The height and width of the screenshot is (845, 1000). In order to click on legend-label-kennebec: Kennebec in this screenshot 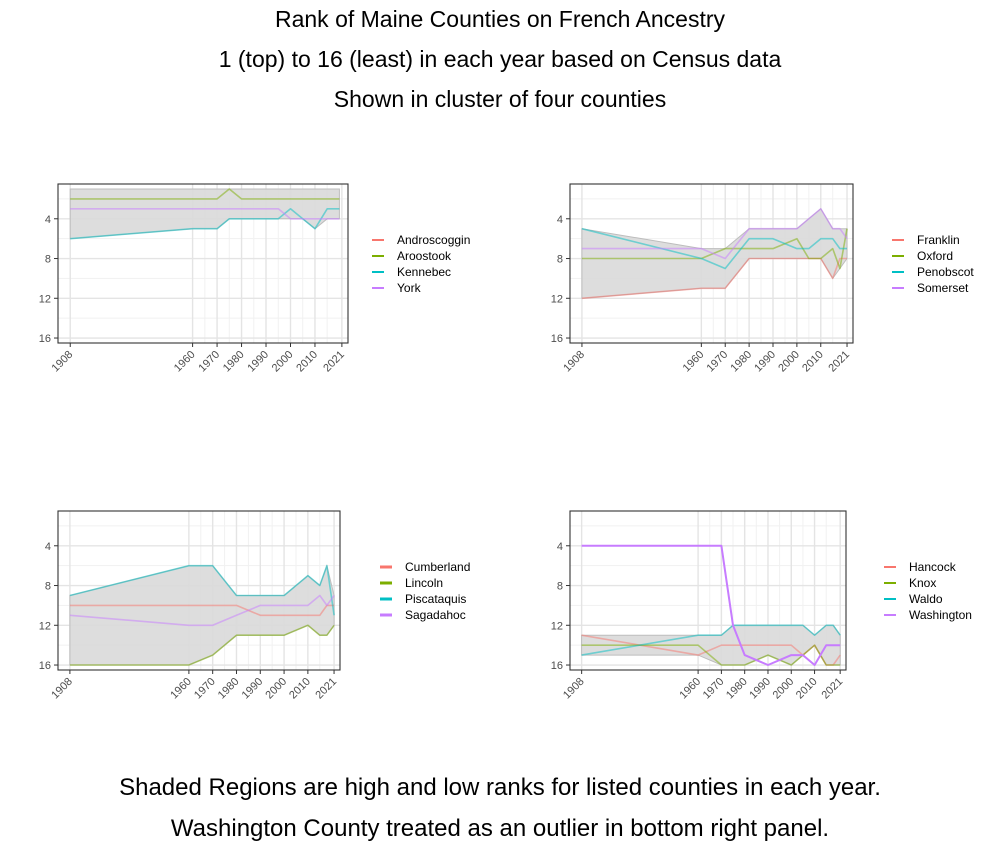, I will do `click(424, 272)`.